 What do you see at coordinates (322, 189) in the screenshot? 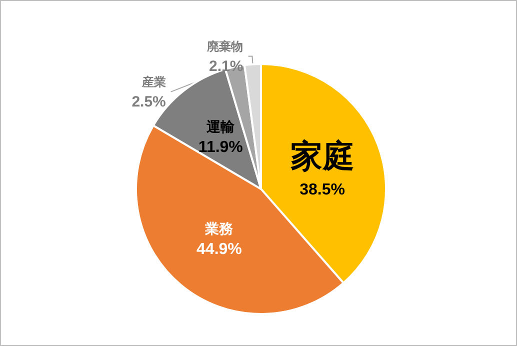
I see `data-label: 38.5%` at bounding box center [322, 189].